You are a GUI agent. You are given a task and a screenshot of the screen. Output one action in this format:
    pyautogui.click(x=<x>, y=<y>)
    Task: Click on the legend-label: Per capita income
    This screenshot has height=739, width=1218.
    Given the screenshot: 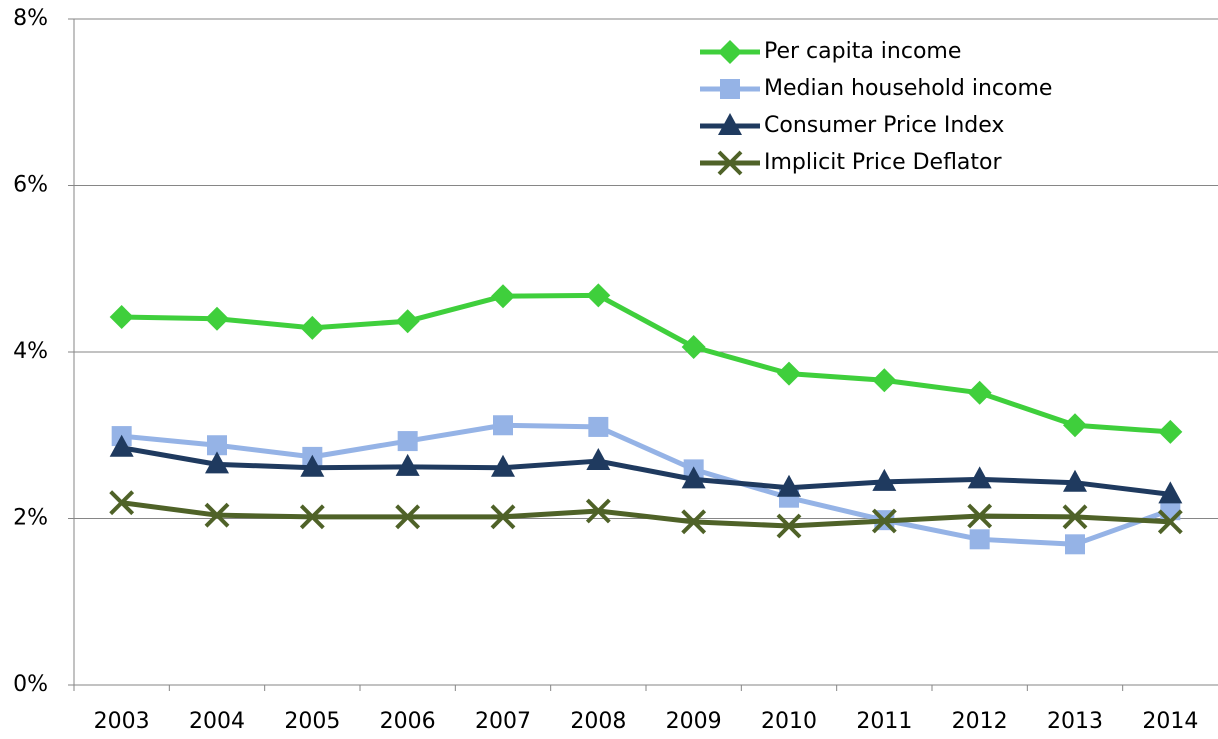 What is the action you would take?
    pyautogui.click(x=862, y=51)
    